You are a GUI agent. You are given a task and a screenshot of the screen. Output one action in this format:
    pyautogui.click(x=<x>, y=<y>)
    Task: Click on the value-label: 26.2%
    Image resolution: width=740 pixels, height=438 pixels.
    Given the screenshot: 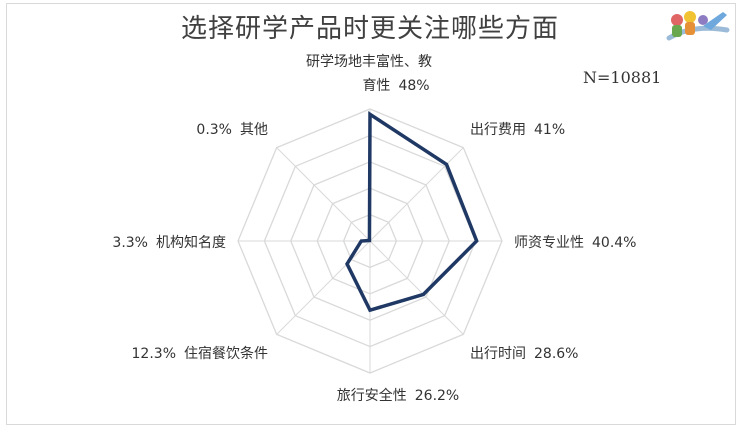 What is the action you would take?
    pyautogui.click(x=437, y=396)
    